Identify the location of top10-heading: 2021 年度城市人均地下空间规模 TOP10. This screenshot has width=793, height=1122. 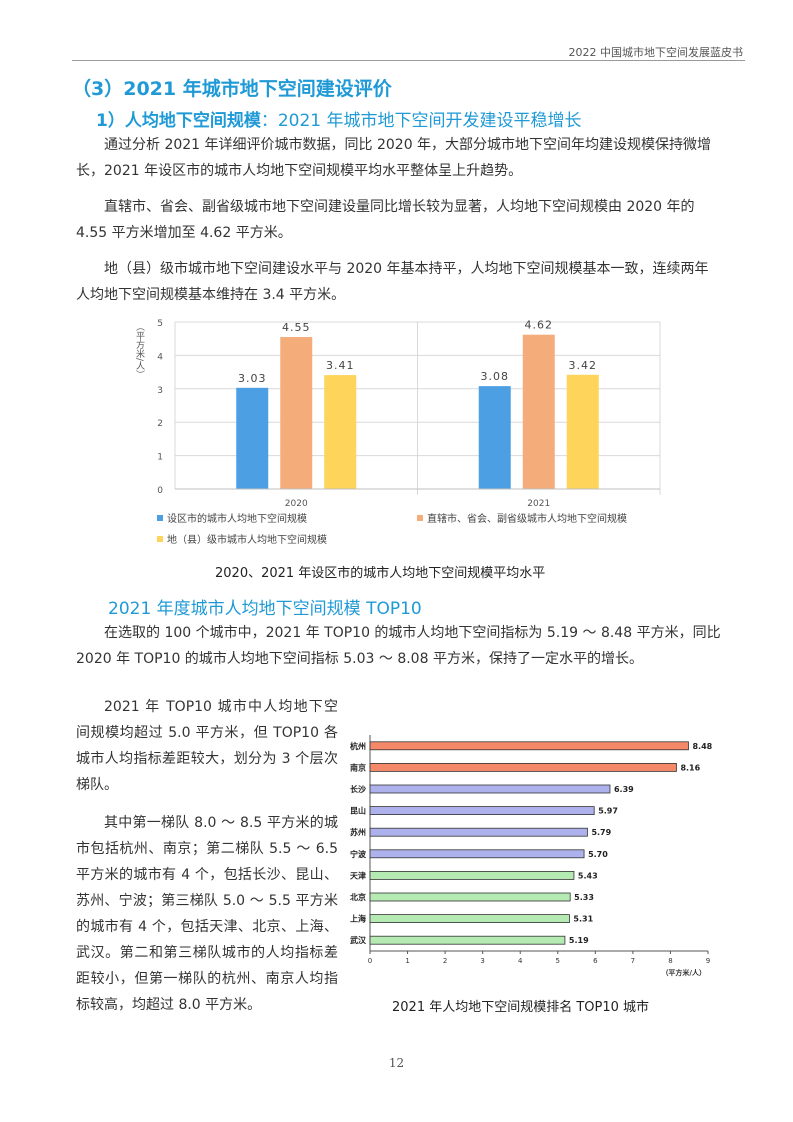
(265, 609).